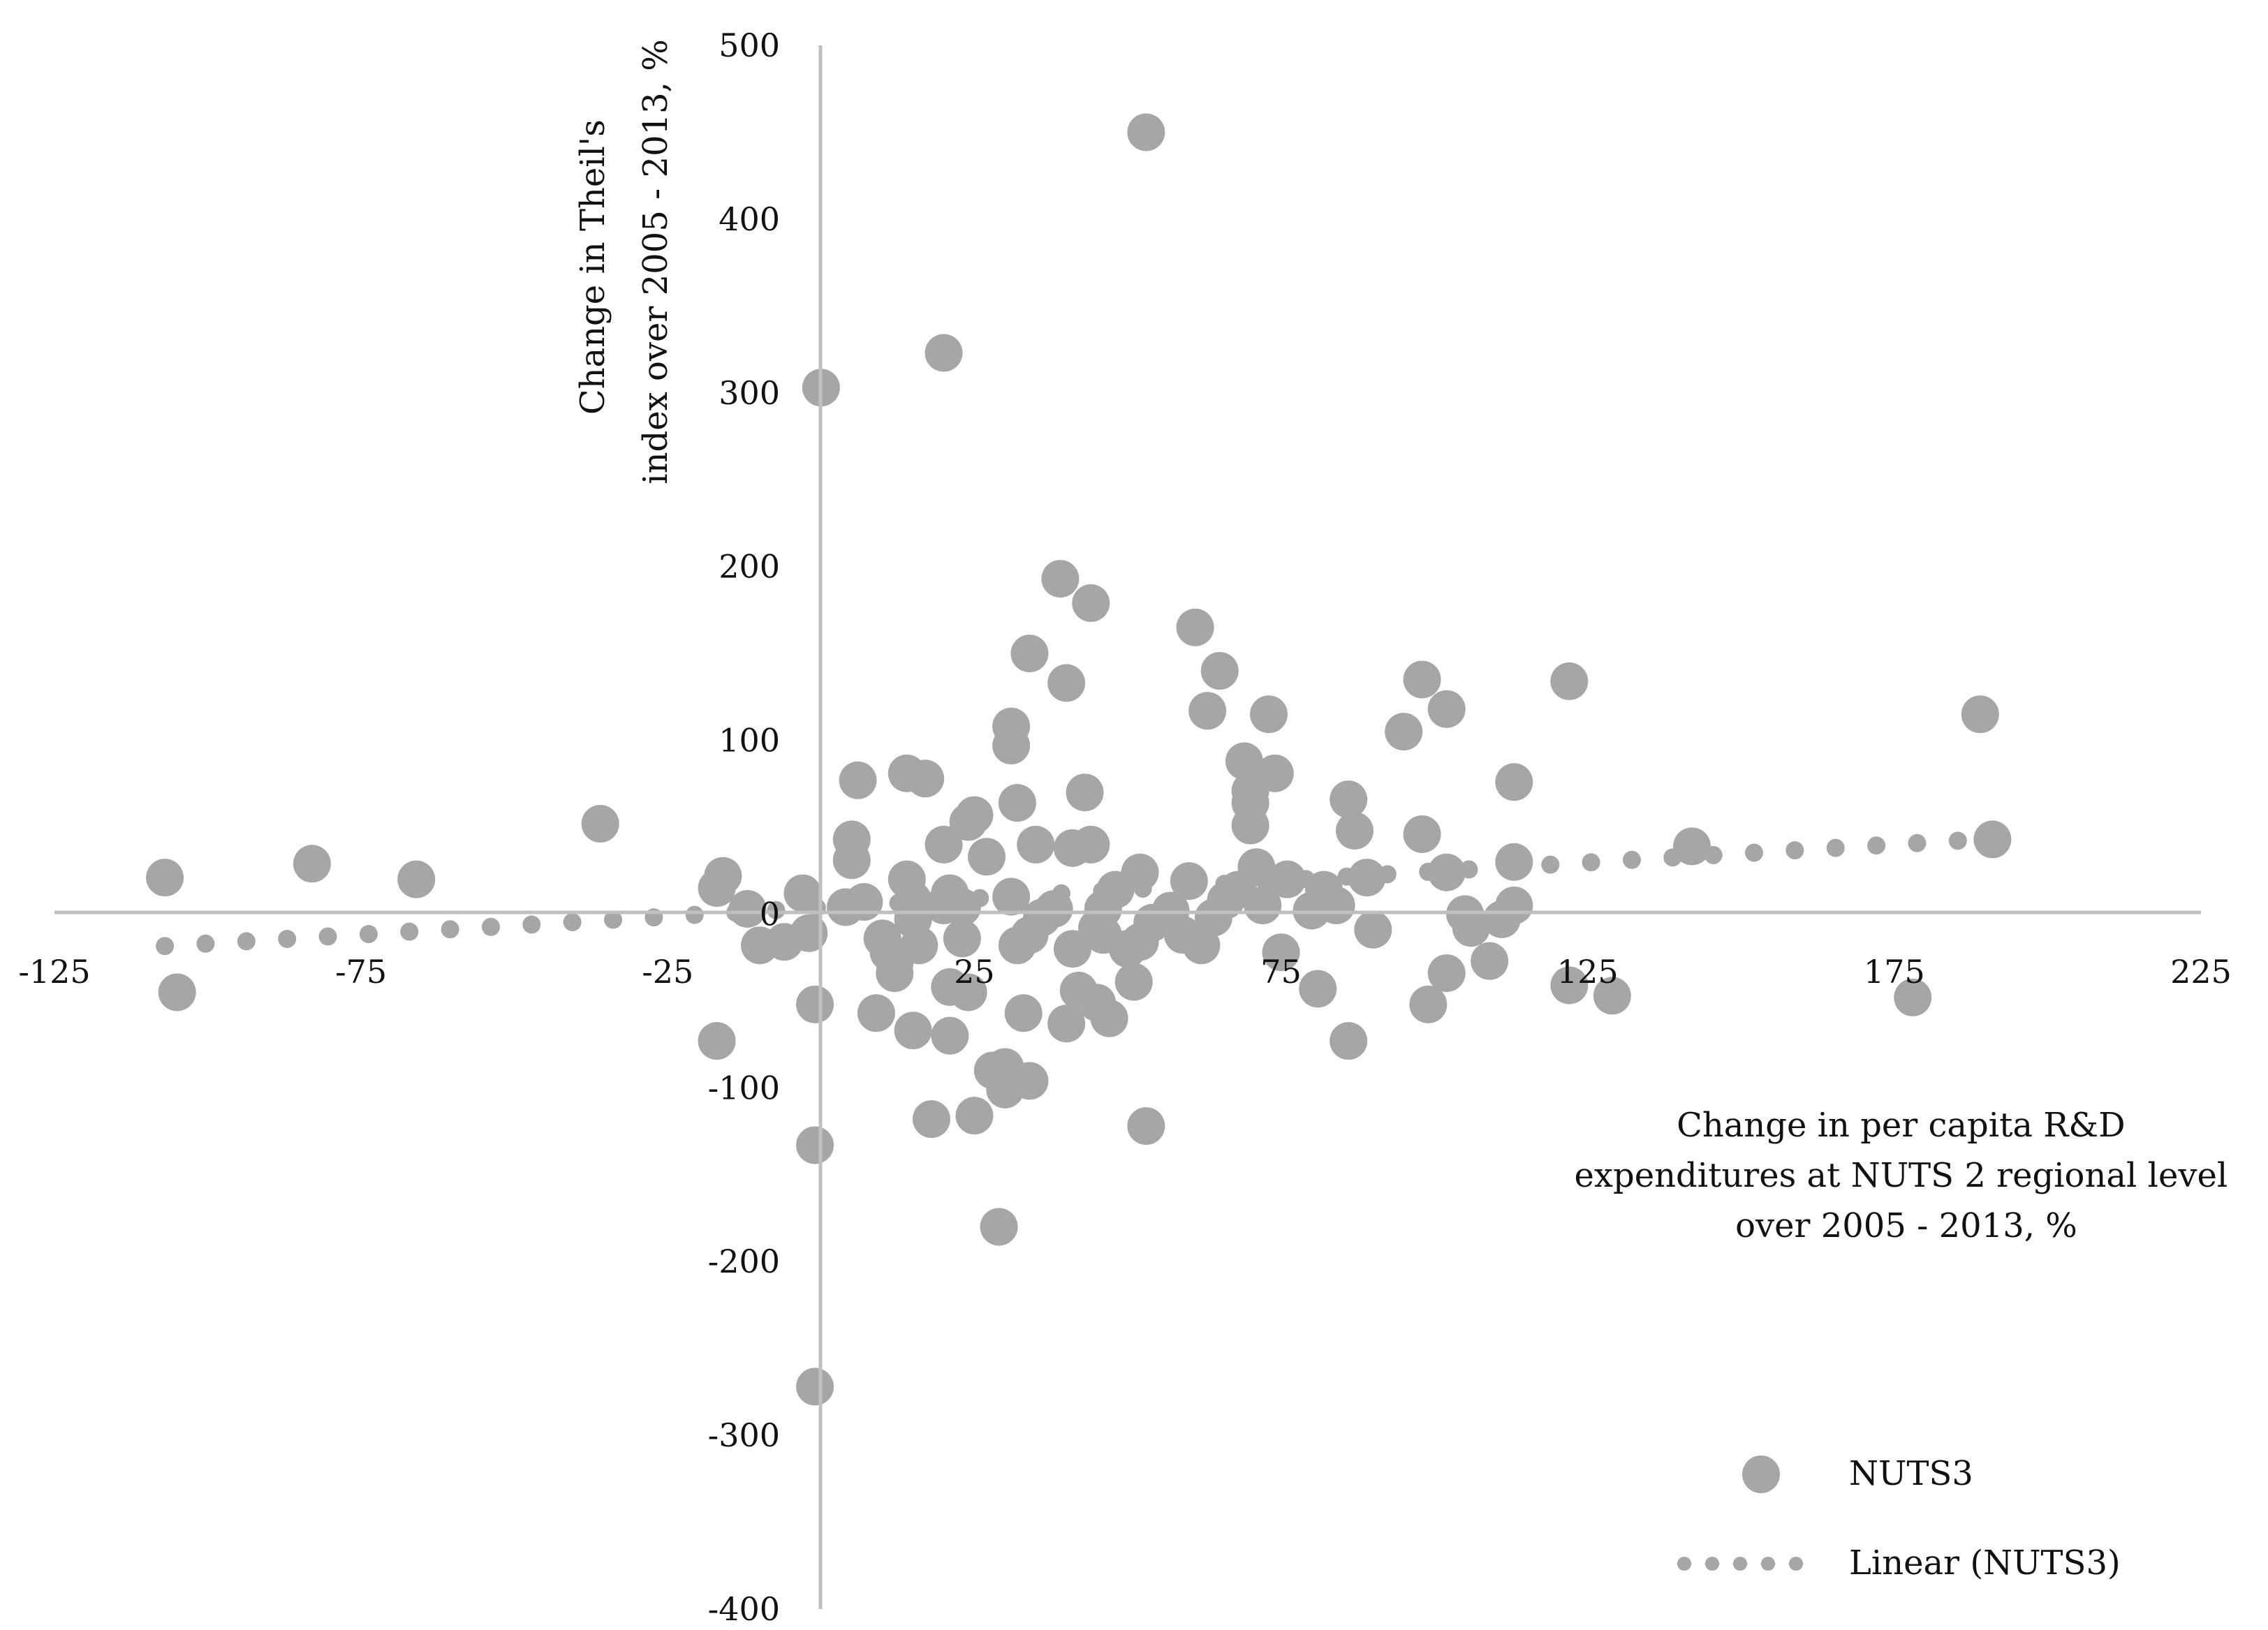 The image size is (2268, 1630). I want to click on y-tick-label: 100, so click(749, 741).